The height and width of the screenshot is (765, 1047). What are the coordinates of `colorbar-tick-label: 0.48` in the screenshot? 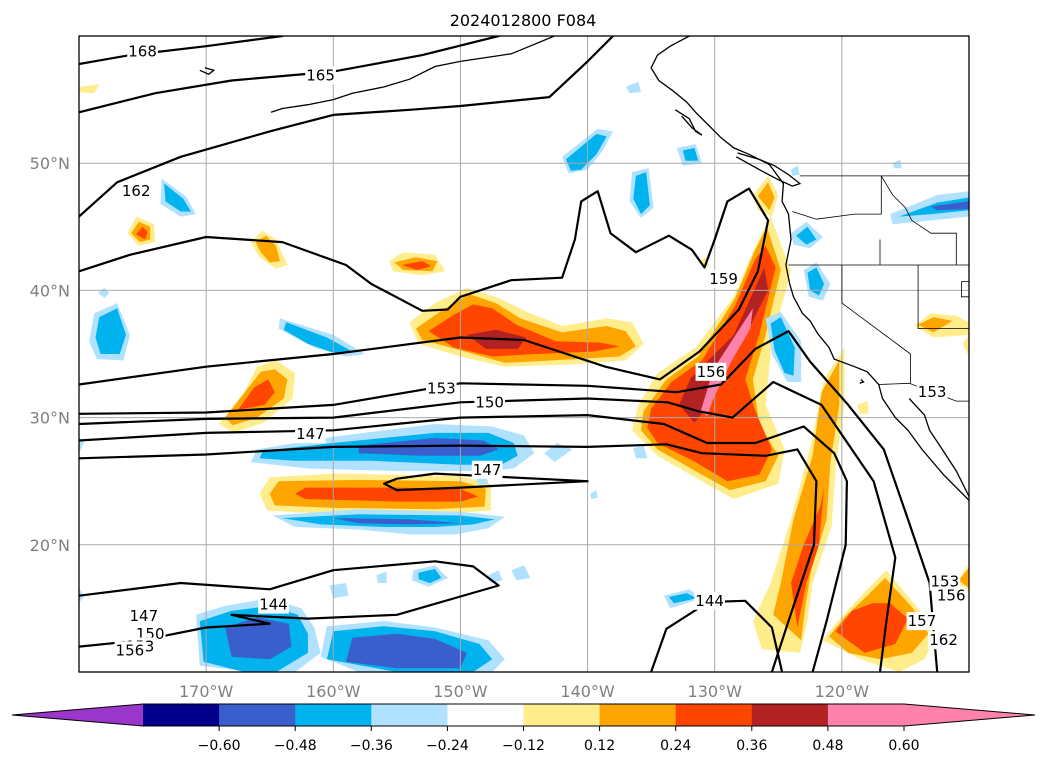 It's located at (827, 746).